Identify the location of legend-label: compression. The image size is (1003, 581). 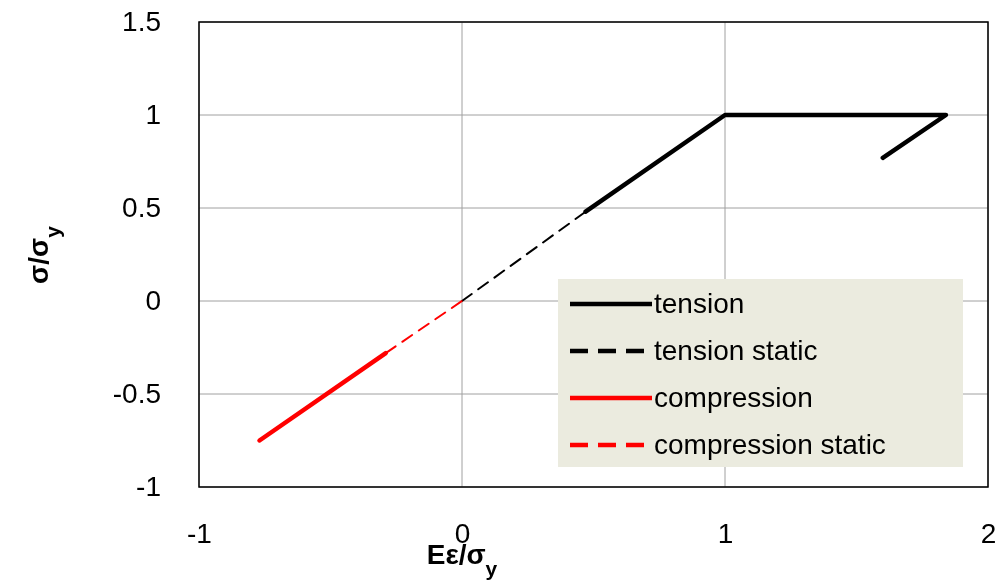
(733, 397).